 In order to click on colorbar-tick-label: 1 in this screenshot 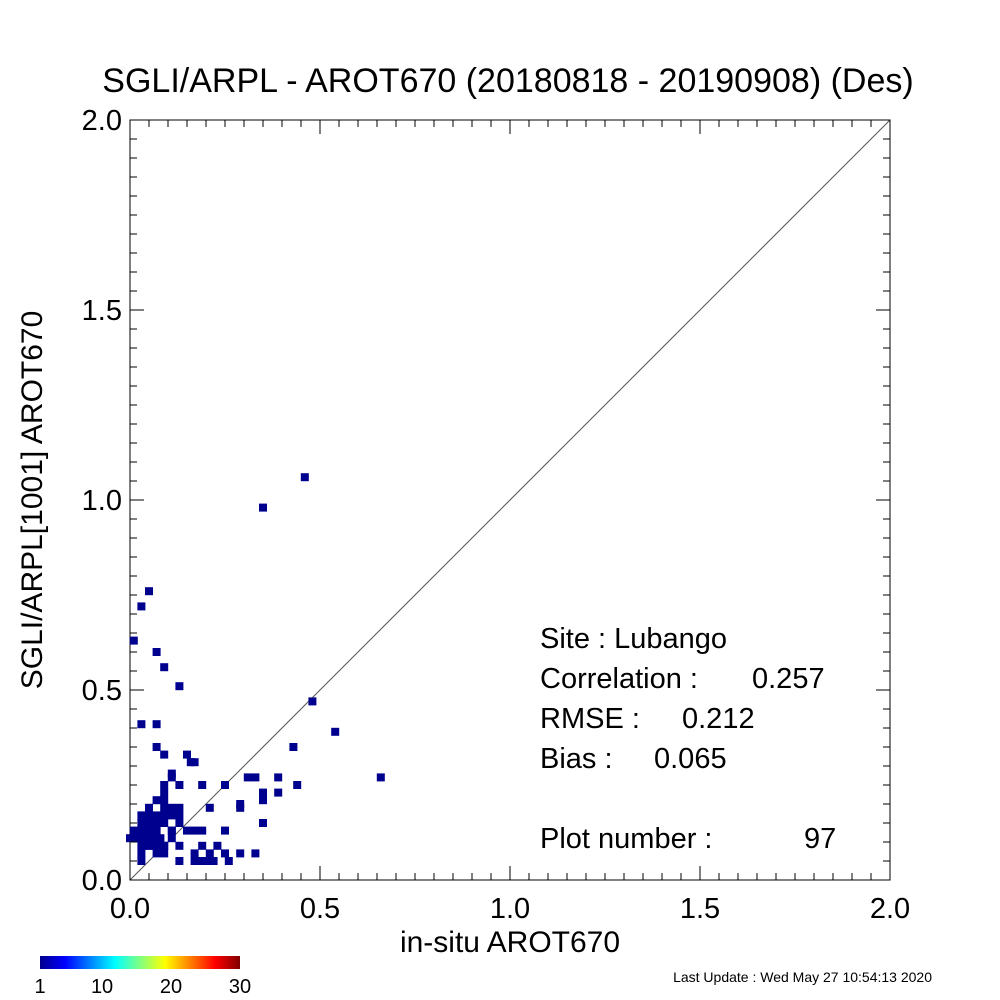, I will do `click(39, 987)`.